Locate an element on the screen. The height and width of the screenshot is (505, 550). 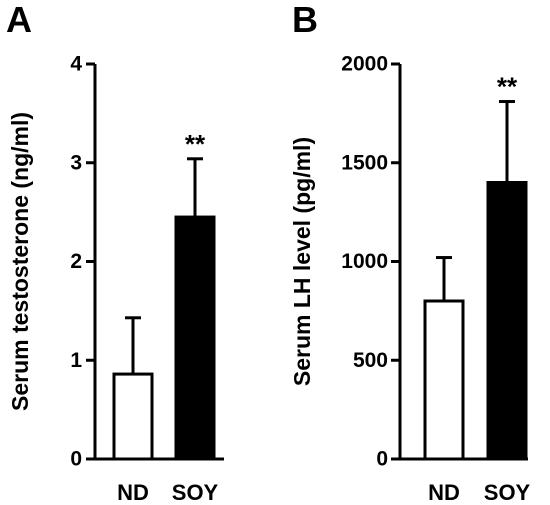
y-tick-label: 4 is located at coordinates (76, 64).